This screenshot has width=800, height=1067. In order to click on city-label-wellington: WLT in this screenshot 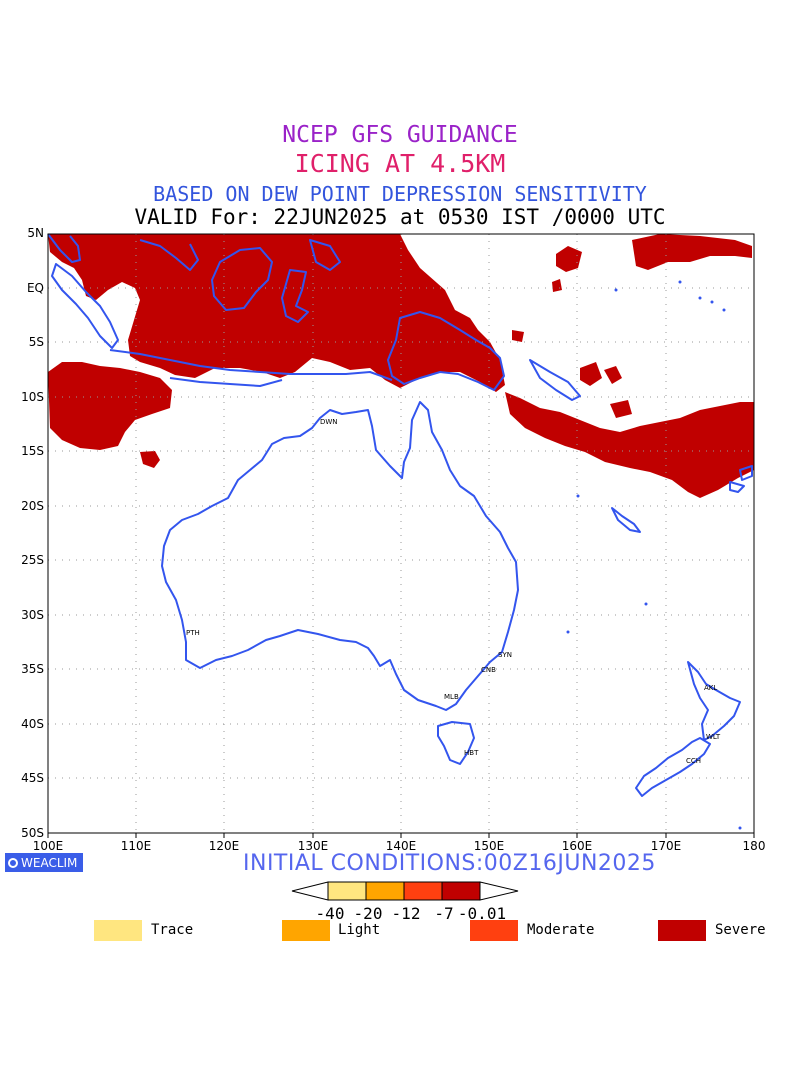, I will do `click(713, 737)`.